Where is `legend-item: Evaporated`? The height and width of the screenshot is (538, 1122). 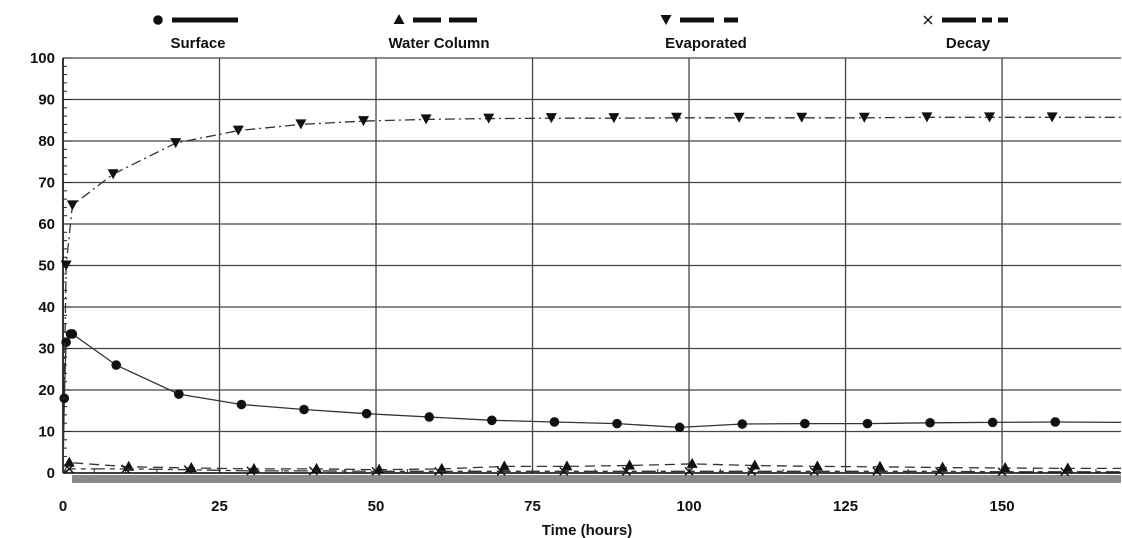
legend-item: Evaporated is located at coordinates (703, 33).